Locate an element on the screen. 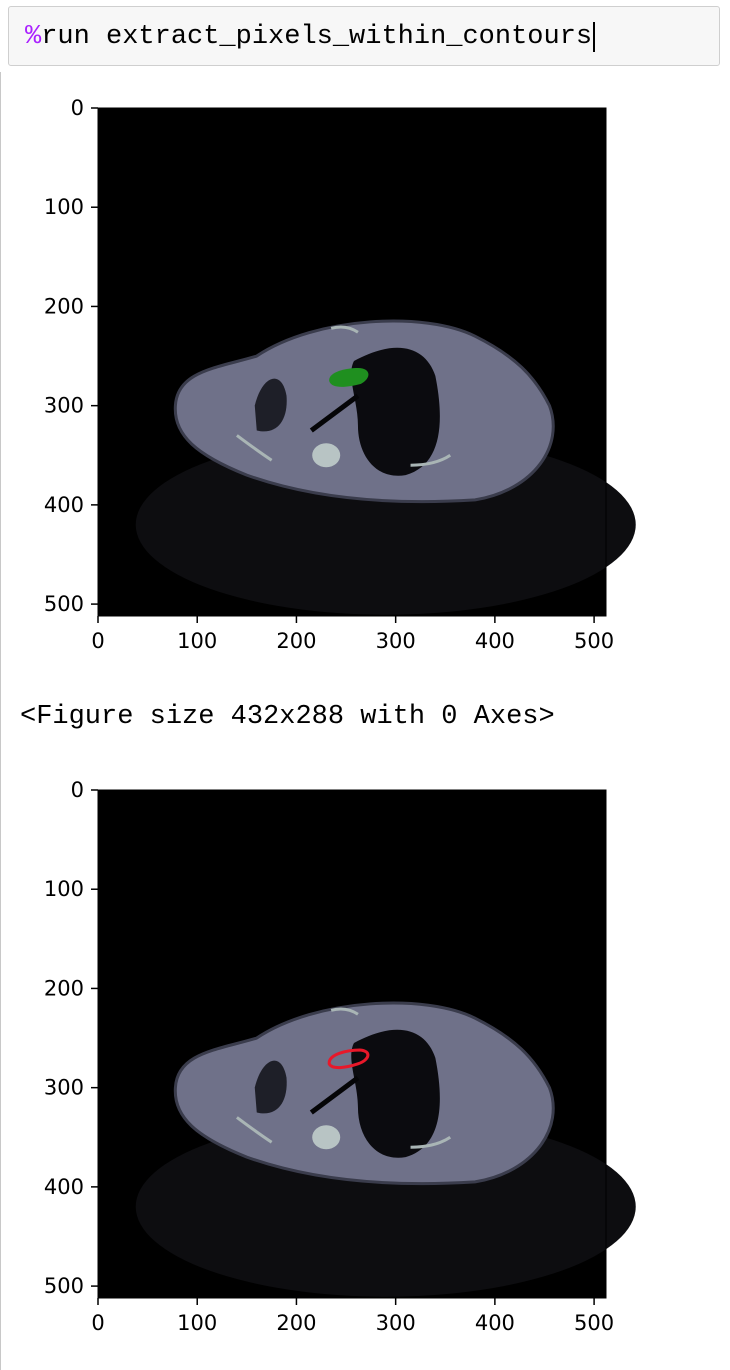  segmentation-mask is located at coordinates (349, 377).